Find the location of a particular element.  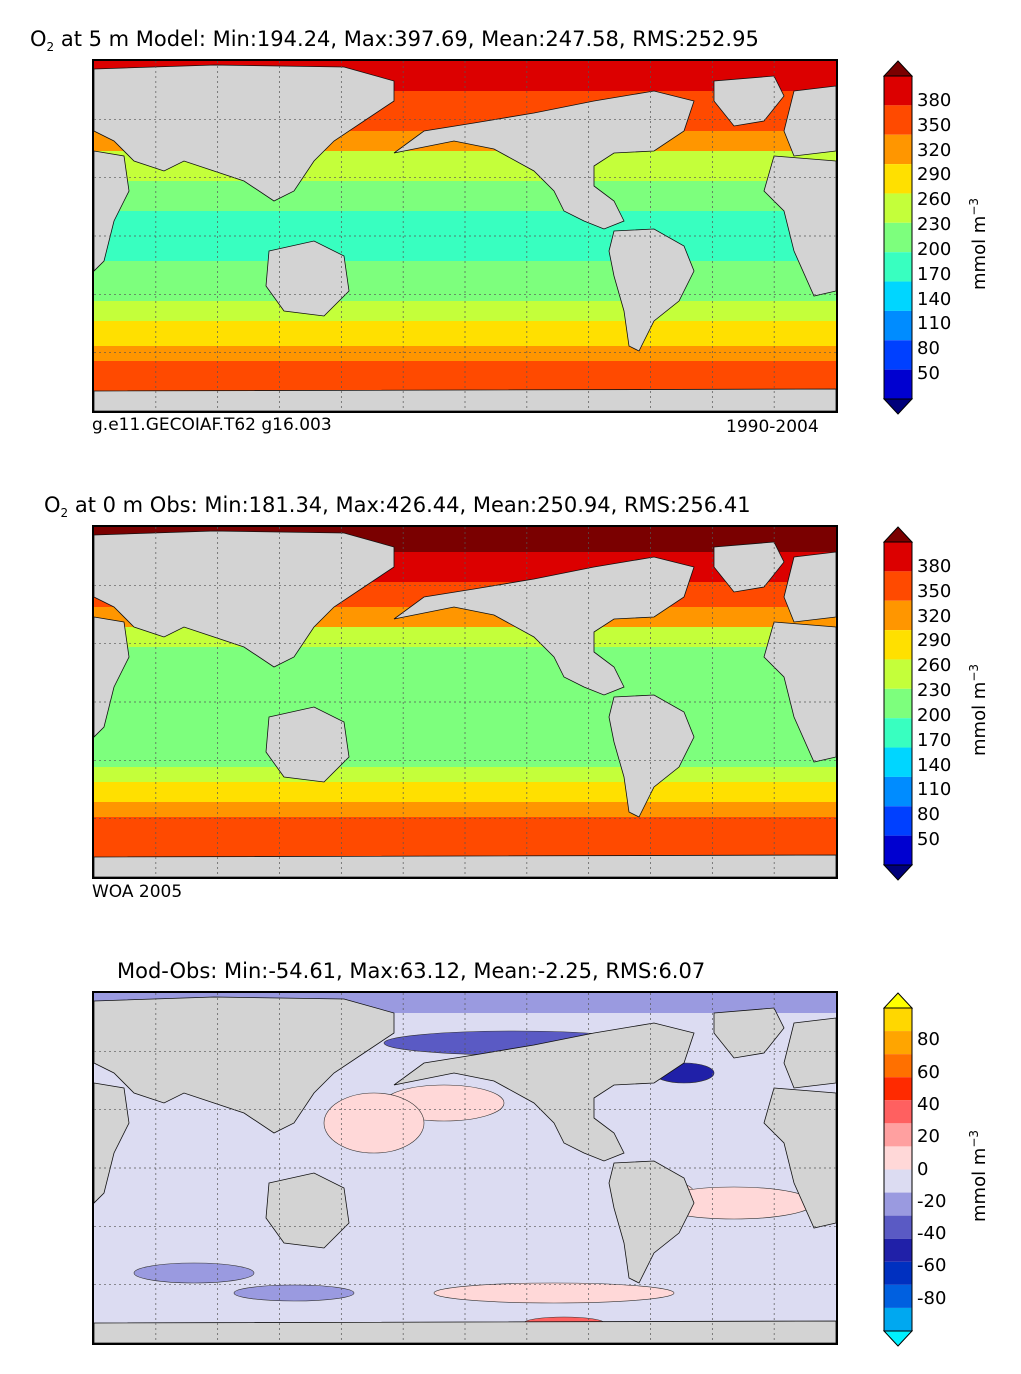

colorbar-tick-label: 350 is located at coordinates (934, 125).